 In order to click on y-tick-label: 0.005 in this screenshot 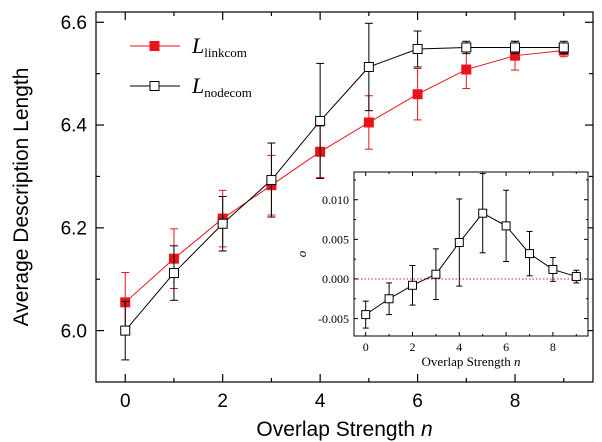, I will do `click(335, 240)`.